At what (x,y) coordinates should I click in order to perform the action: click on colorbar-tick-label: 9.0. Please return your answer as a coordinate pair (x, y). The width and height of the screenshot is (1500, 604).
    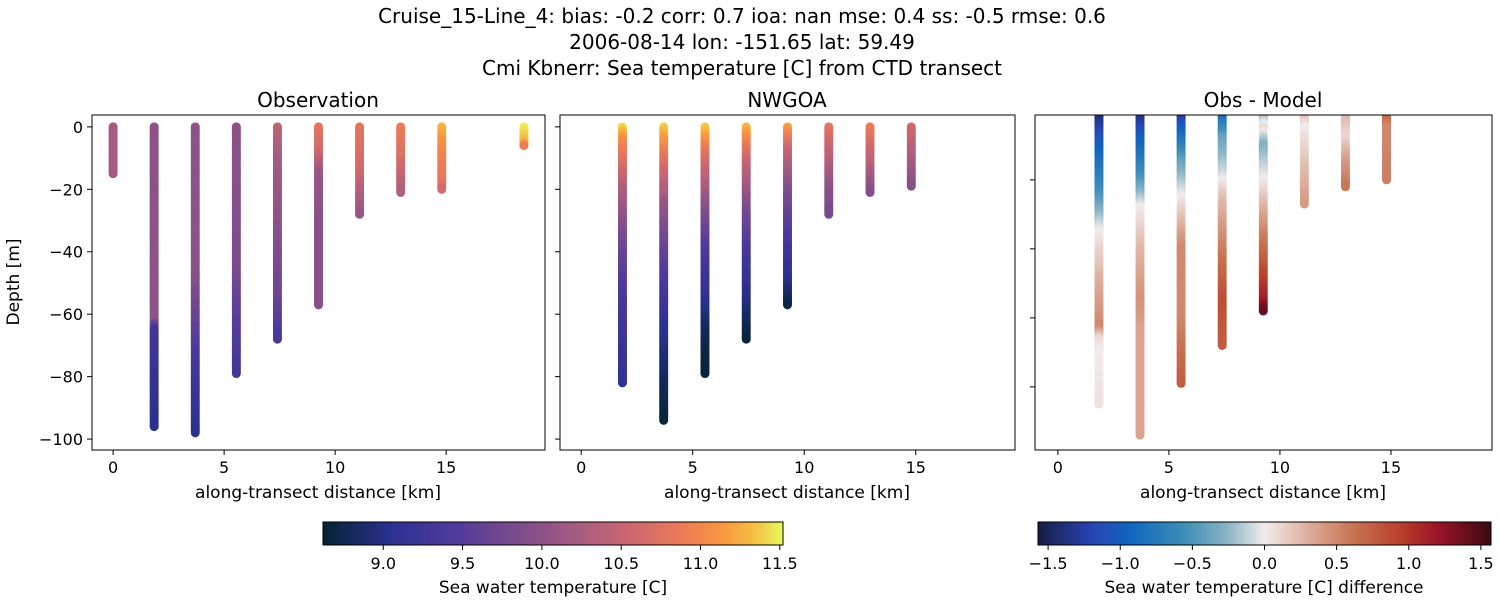
    Looking at the image, I should click on (383, 563).